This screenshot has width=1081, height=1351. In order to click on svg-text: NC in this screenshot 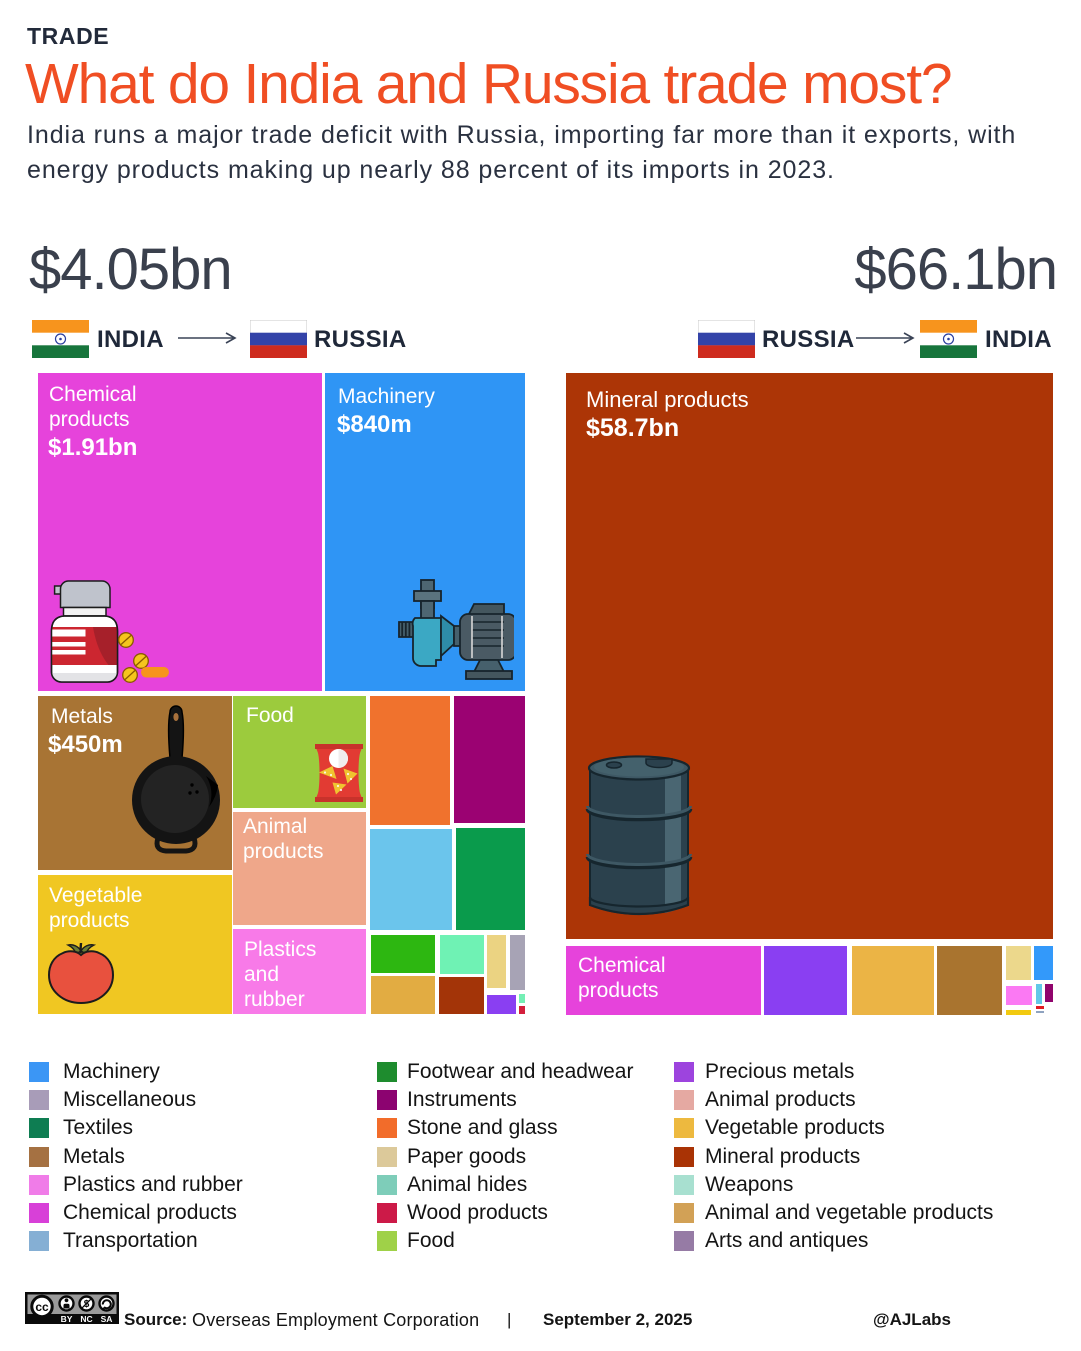, I will do `click(86, 1319)`.